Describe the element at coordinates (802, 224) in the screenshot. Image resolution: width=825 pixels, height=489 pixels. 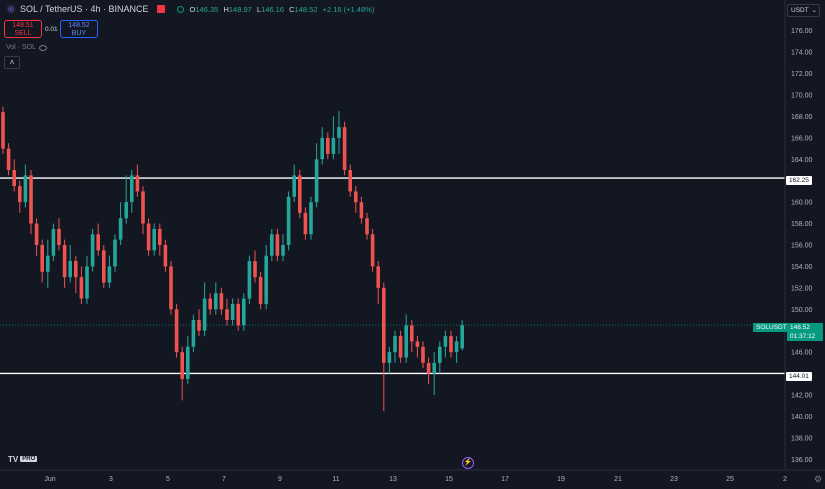
I see `price-tick-label: 158.00` at that location.